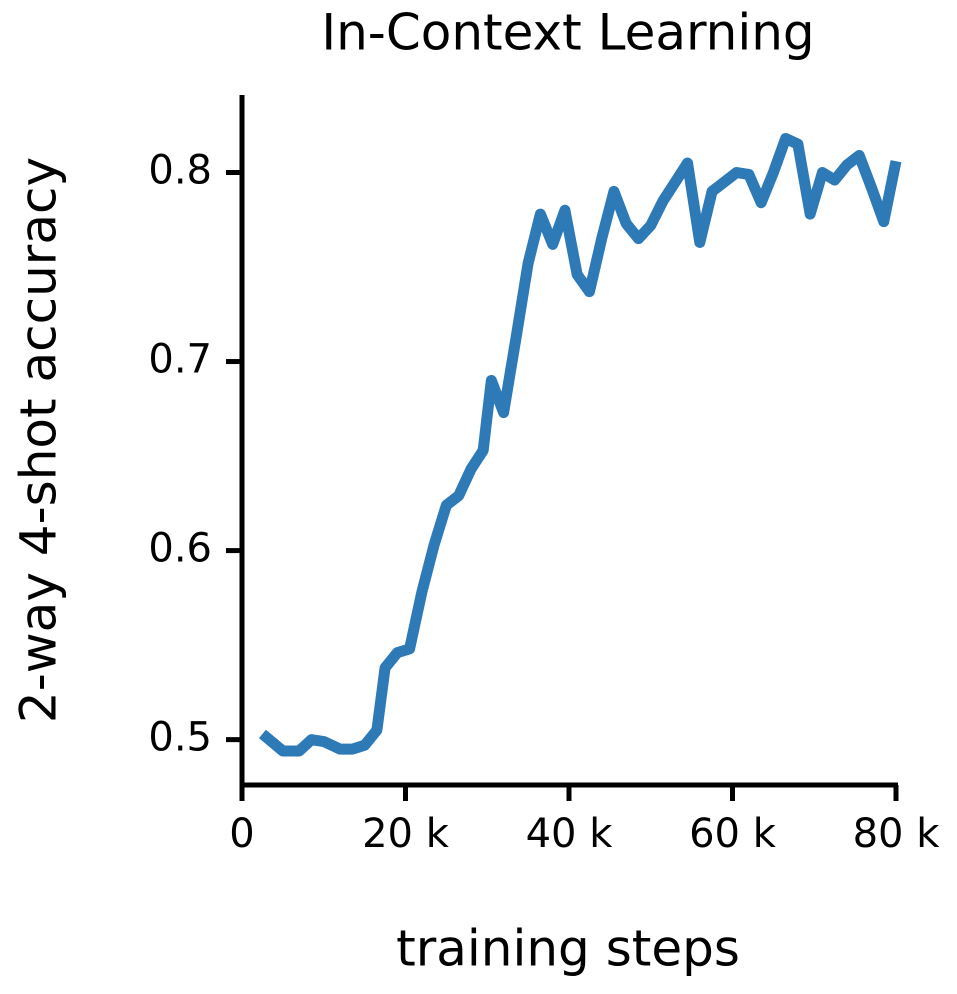 The image size is (957, 994). I want to click on x-tick-label: 60 k, so click(733, 834).